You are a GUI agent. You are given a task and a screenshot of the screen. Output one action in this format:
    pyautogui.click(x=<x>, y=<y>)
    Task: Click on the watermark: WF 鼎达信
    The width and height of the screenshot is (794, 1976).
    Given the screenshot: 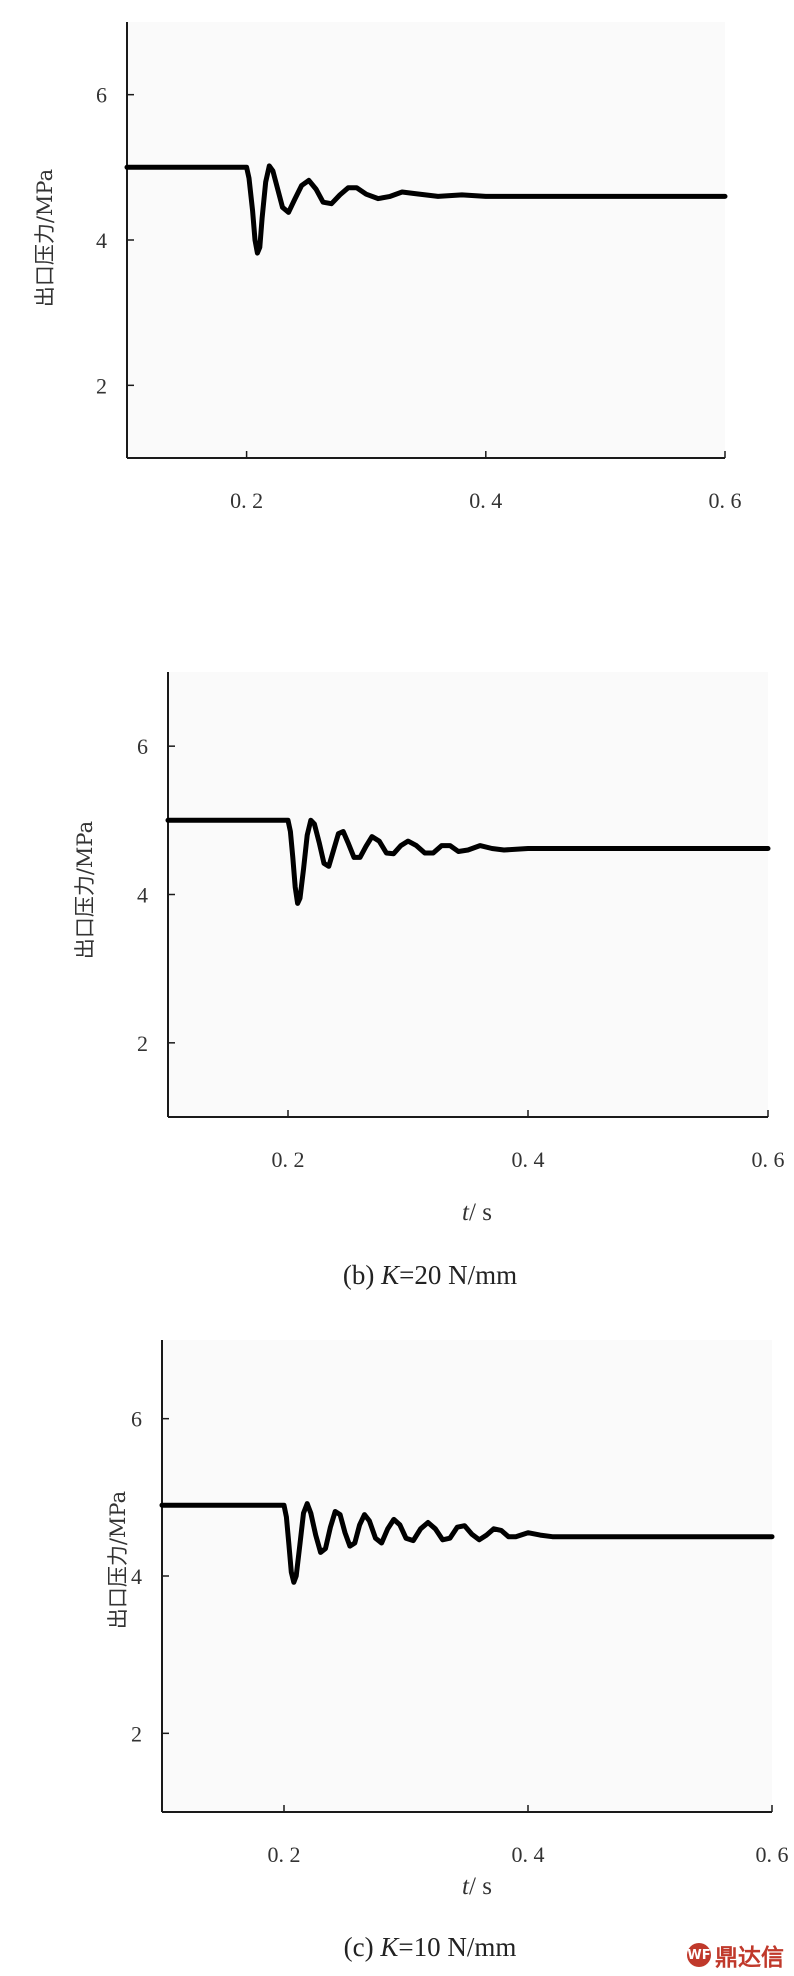 What is the action you would take?
    pyautogui.click(x=735, y=1955)
    